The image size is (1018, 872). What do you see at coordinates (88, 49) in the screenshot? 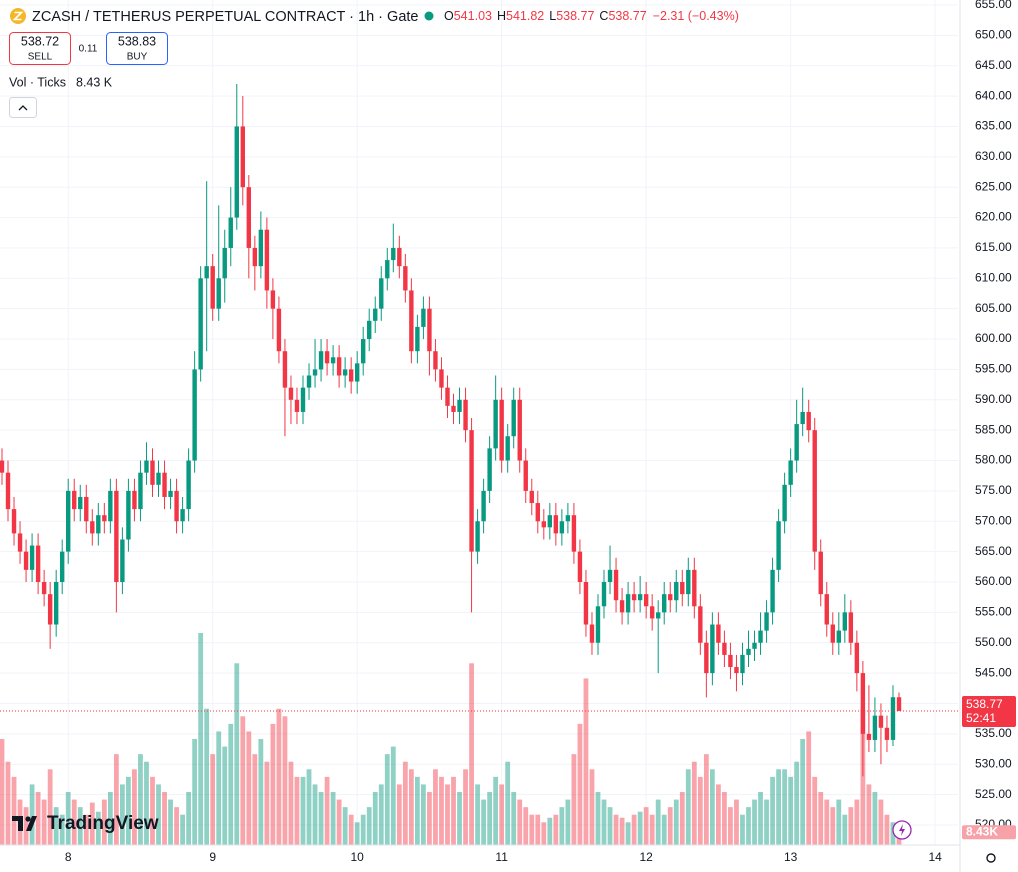
I see `spread: 0.11` at bounding box center [88, 49].